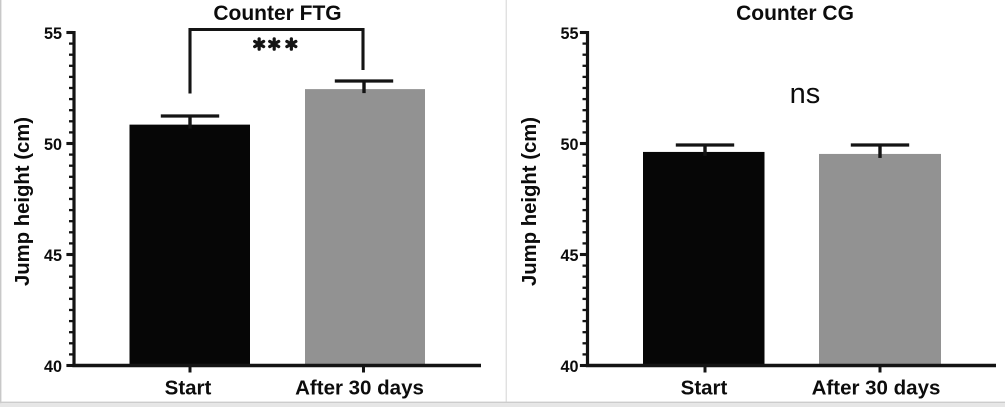  What do you see at coordinates (795, 13) in the screenshot?
I see `svg-text: Counter CG` at bounding box center [795, 13].